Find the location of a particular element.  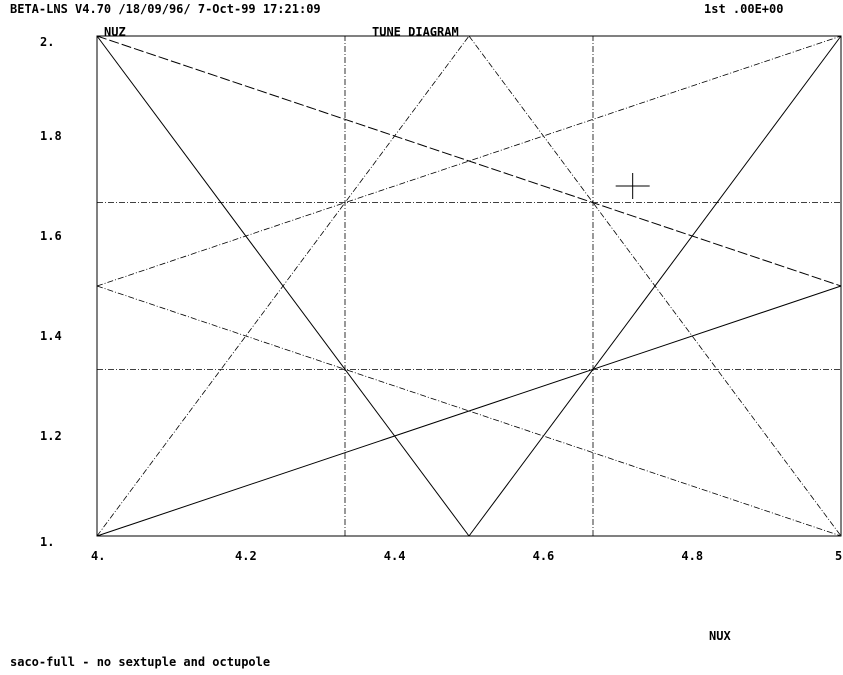

y-axis-label: NUZ is located at coordinates (115, 32).